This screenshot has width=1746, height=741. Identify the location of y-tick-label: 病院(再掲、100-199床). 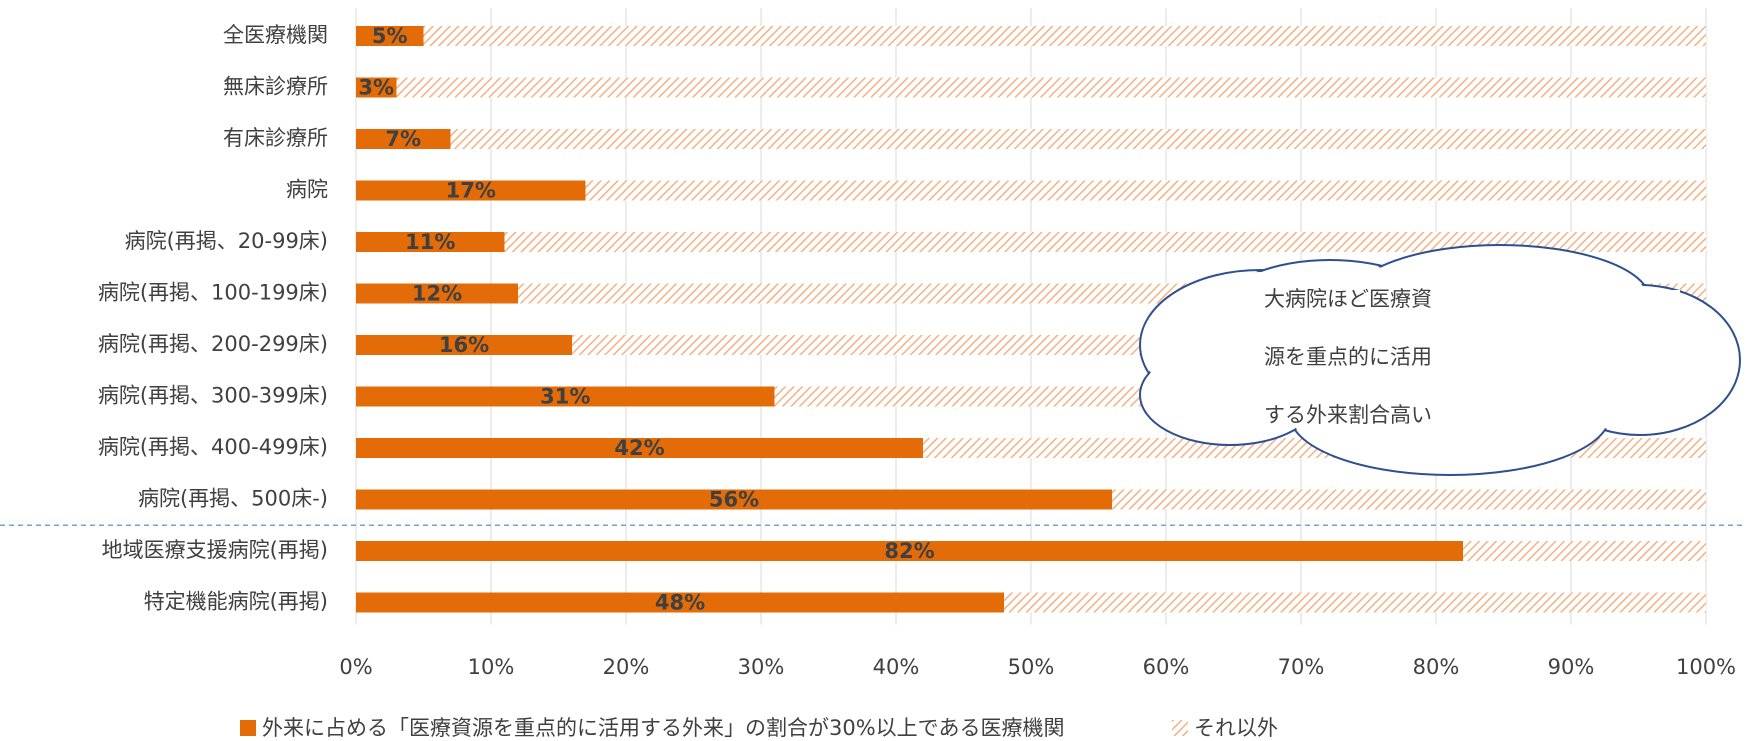
(213, 293).